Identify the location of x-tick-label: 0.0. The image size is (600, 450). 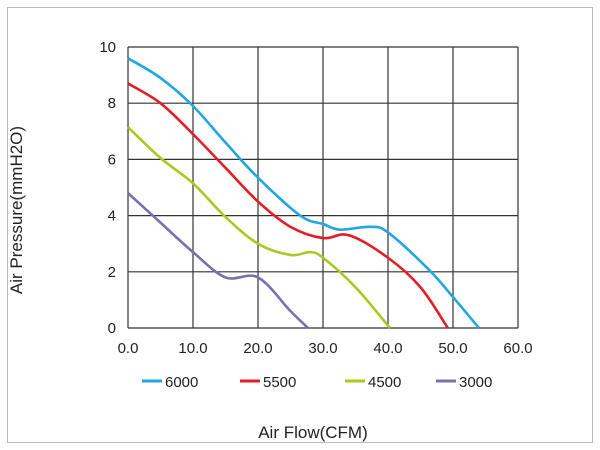
(128, 348).